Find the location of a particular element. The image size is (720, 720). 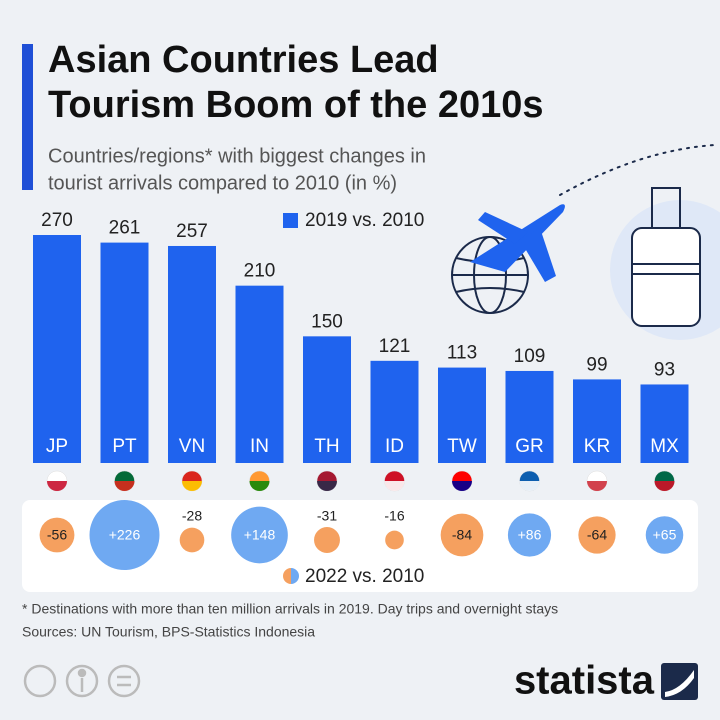

bubble-label: -31 is located at coordinates (327, 516).